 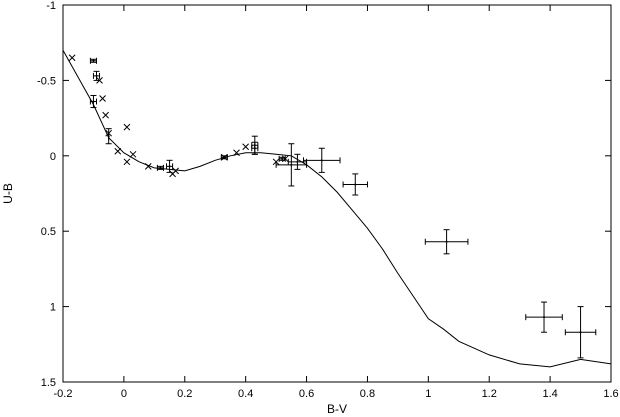 I want to click on y-tick-label: 1, so click(x=53, y=308).